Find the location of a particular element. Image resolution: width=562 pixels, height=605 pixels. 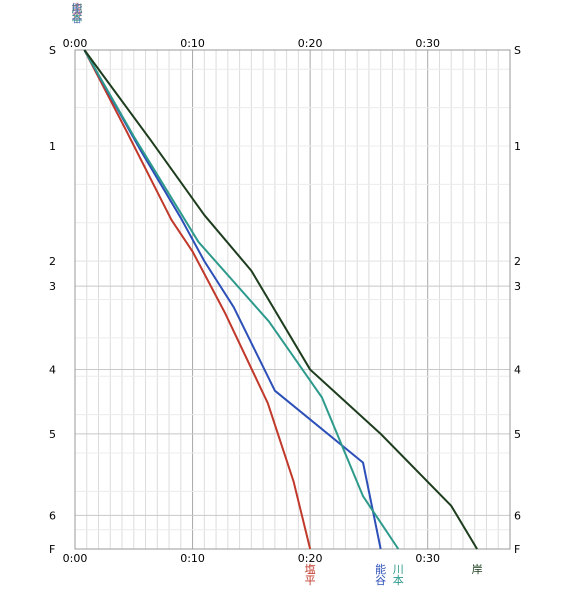

top-label-char: 能 is located at coordinates (77, 8).